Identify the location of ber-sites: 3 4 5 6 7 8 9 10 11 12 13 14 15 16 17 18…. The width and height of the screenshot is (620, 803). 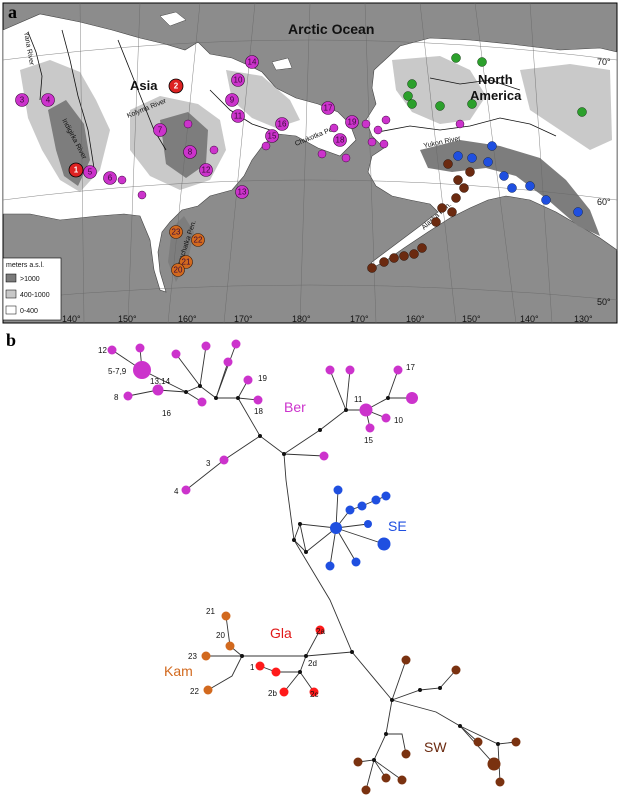
(187, 127).